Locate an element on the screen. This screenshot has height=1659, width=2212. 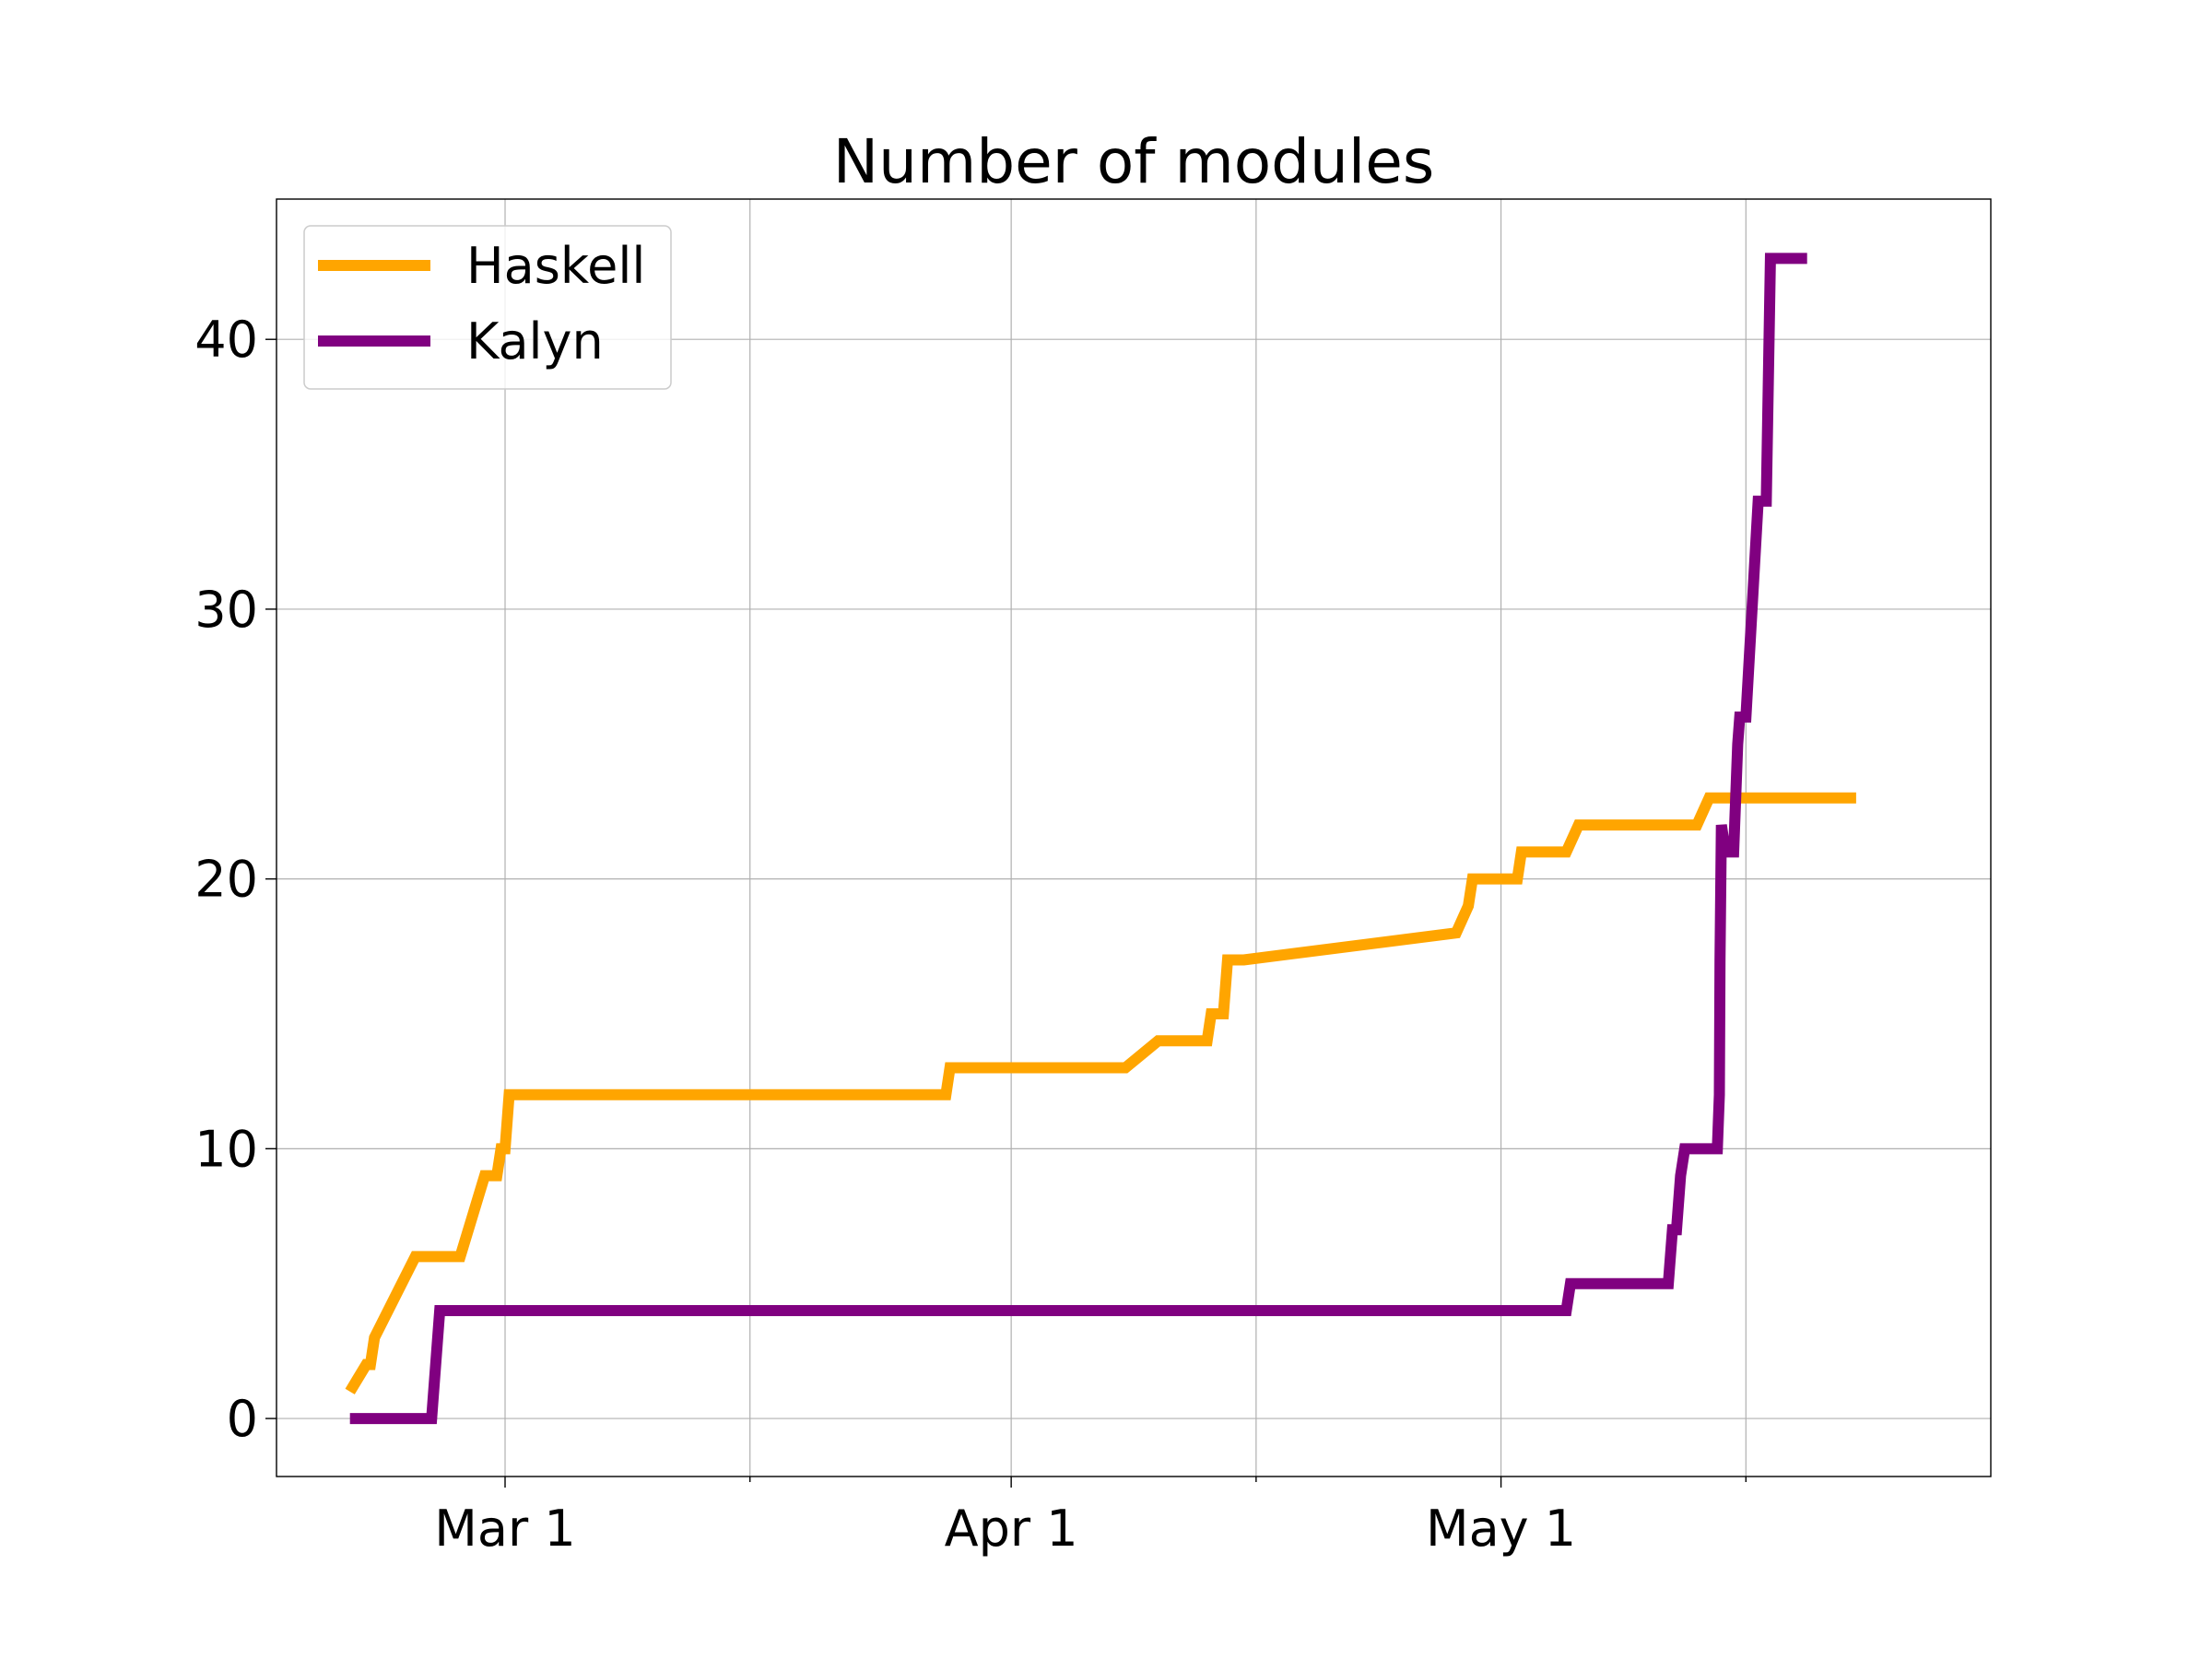
x-tick-label: Mar 1 is located at coordinates (504, 1529).